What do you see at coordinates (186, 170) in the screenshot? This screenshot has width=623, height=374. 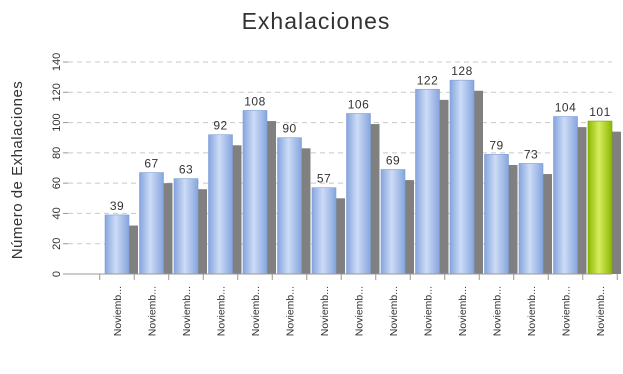 I see `data-label: 63` at bounding box center [186, 170].